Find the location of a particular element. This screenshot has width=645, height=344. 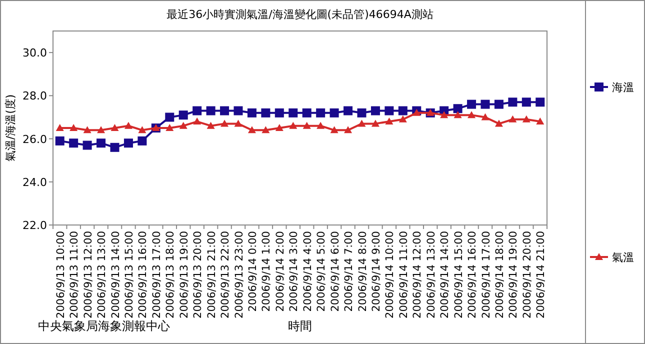

x-tick-label: 2006/9/13 19:00 is located at coordinates (184, 274).